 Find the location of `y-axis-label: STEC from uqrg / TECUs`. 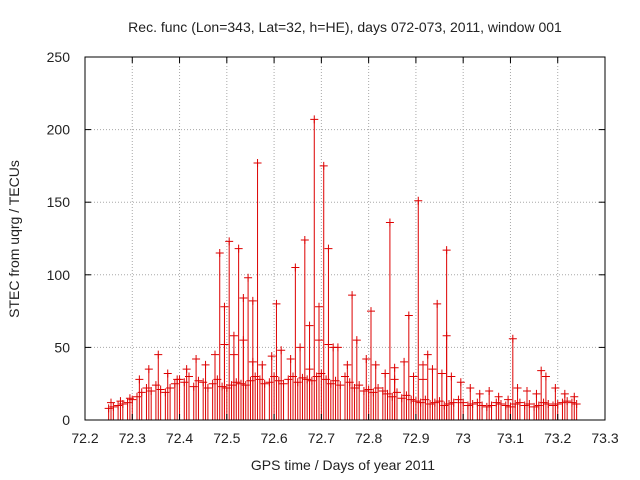

y-axis-label: STEC from uqrg / TECUs is located at coordinates (14, 239).